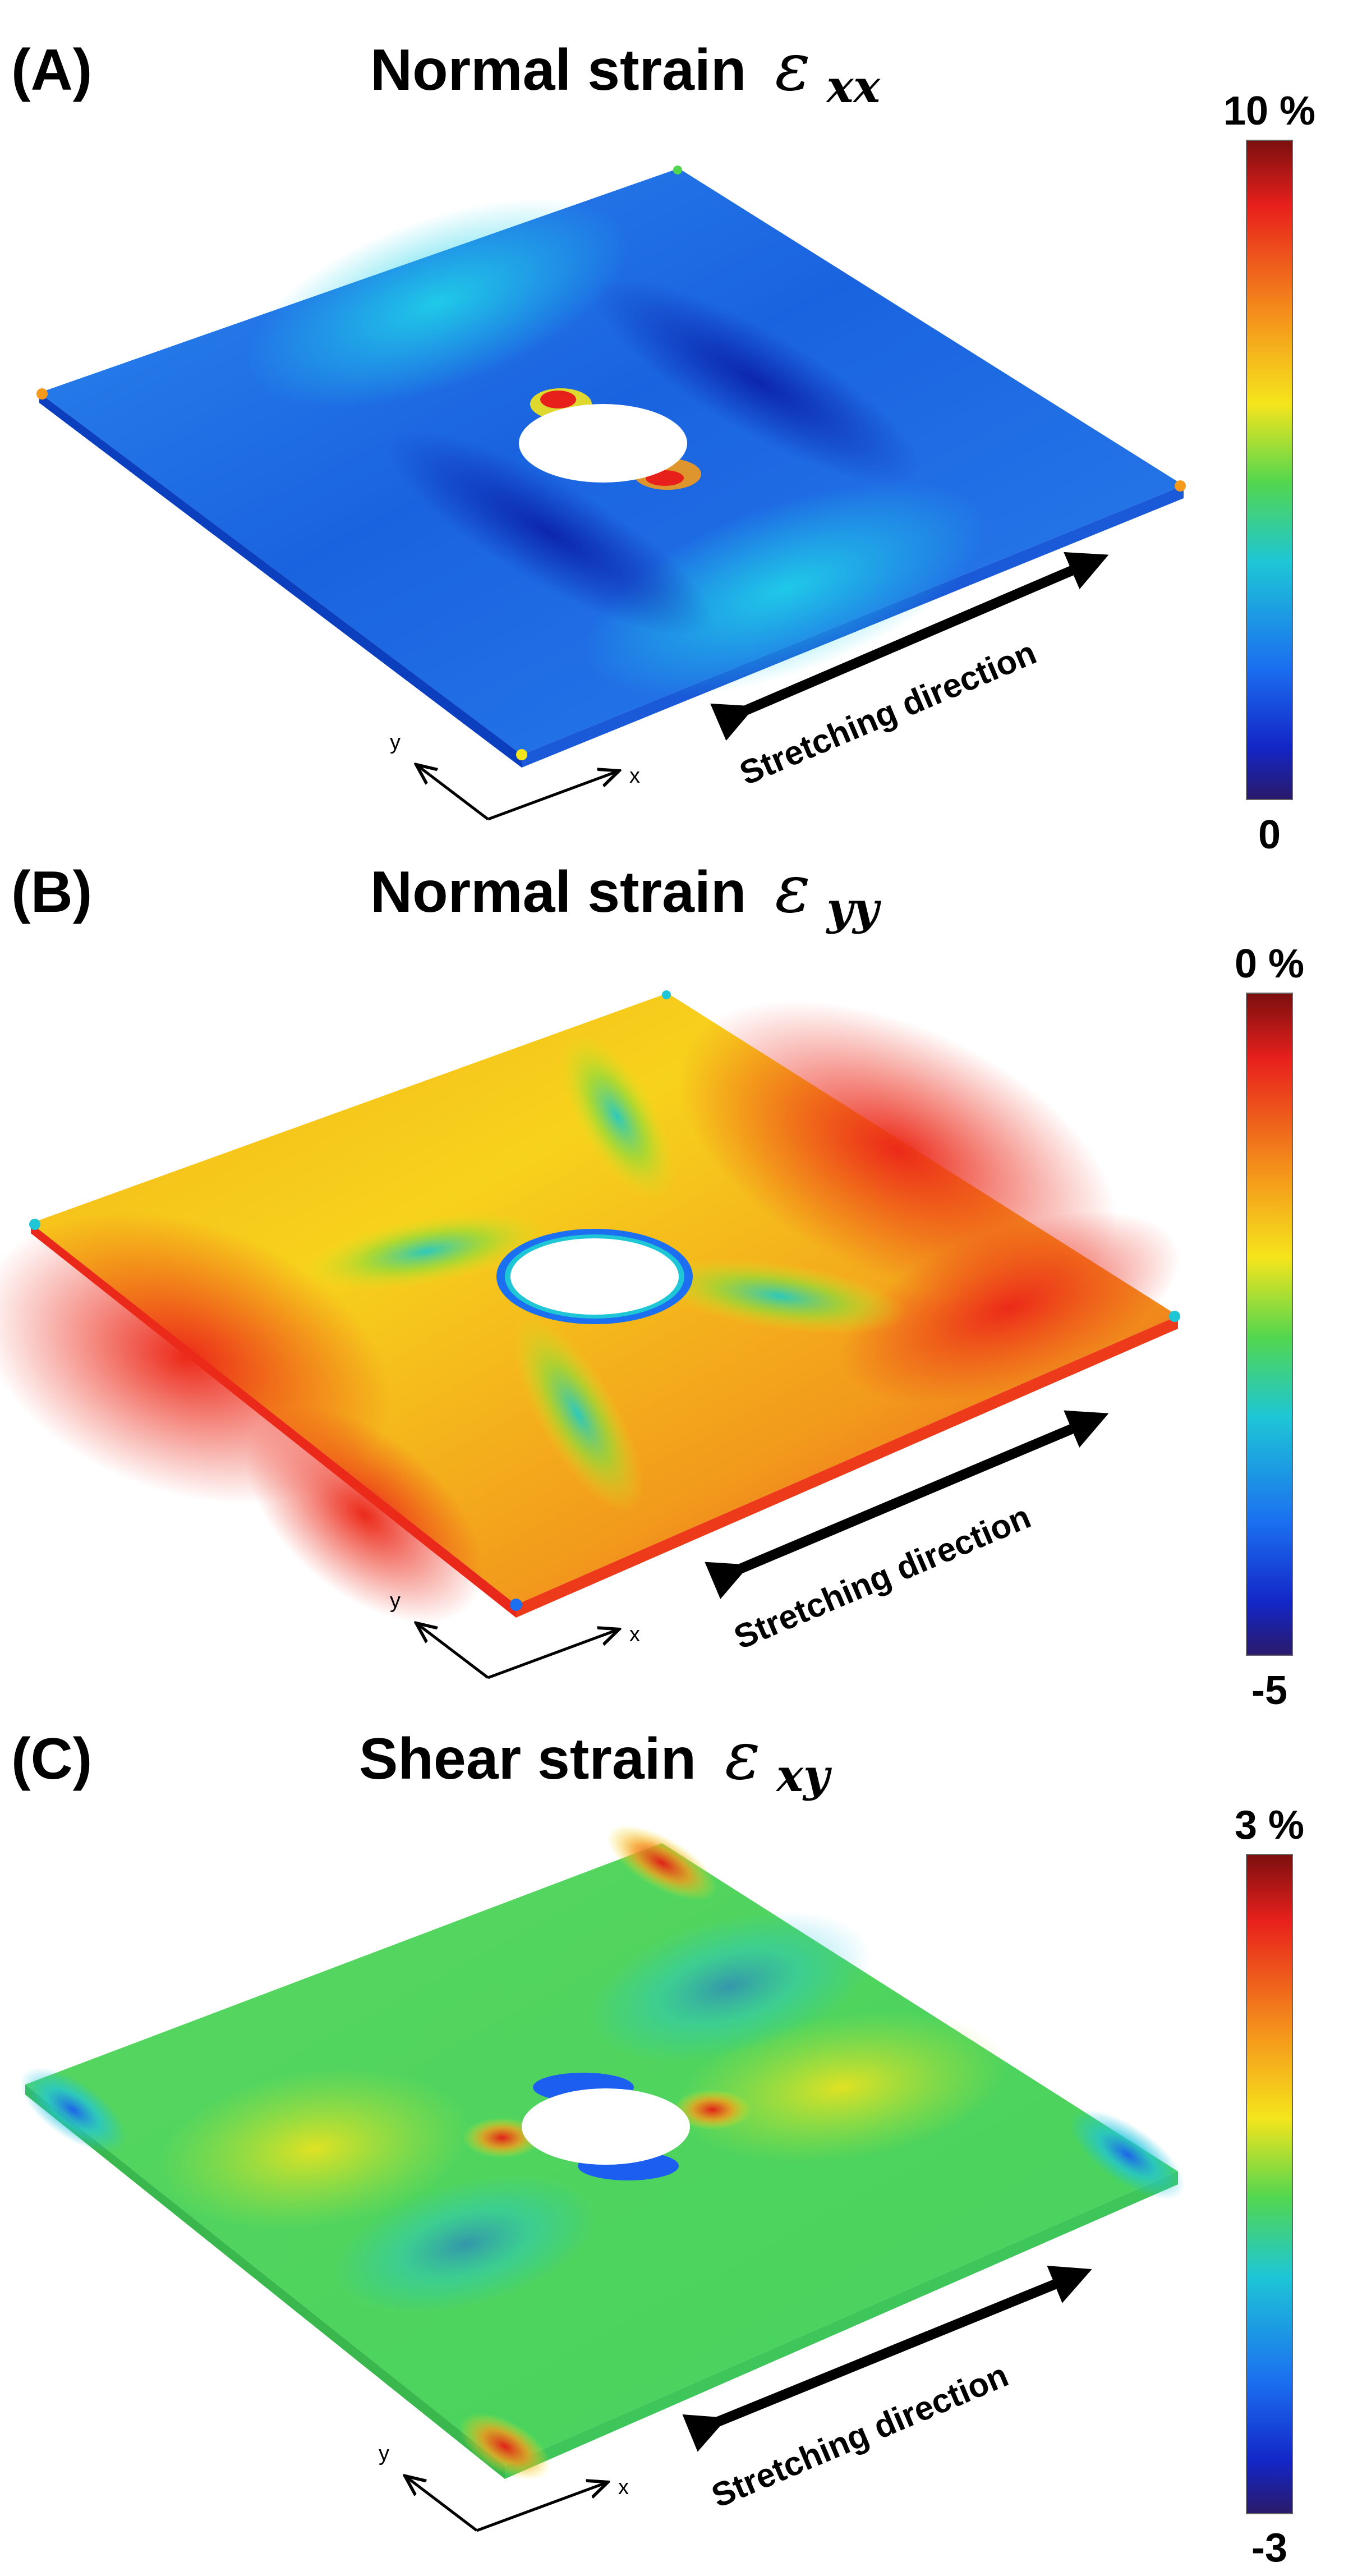 This screenshot has height=2576, width=1353. Describe the element at coordinates (1269, 1825) in the screenshot. I see `scale-max-label: 3 %` at that location.